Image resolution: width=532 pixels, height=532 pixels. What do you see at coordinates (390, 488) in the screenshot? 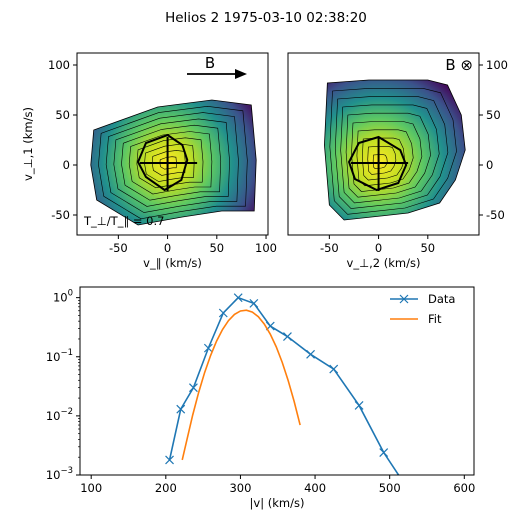
I see `x-tick-label: 500` at bounding box center [390, 488].